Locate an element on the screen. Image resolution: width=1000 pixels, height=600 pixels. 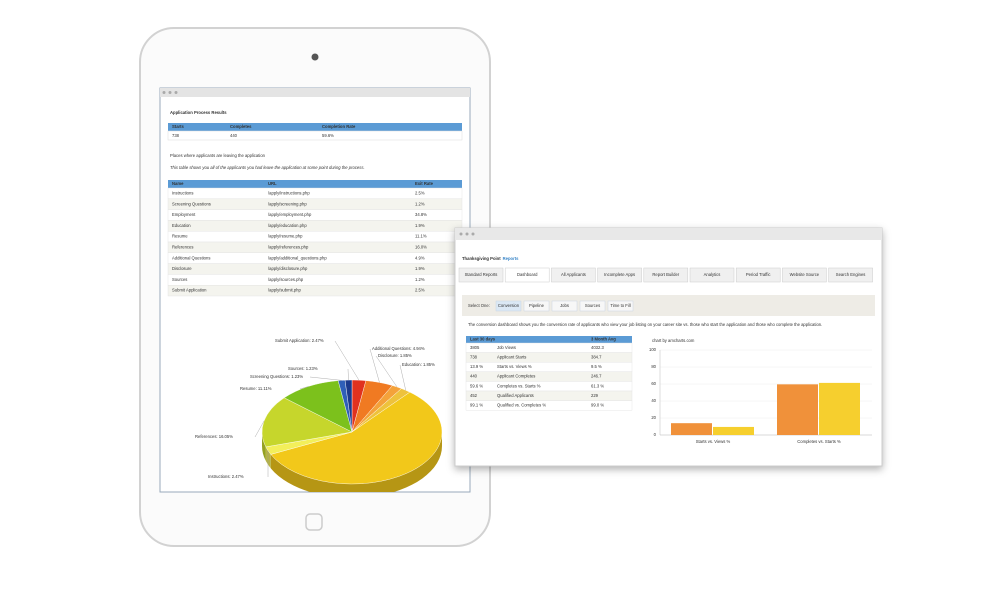
table-cell: /apply/sources.php is located at coordinates (286, 279).